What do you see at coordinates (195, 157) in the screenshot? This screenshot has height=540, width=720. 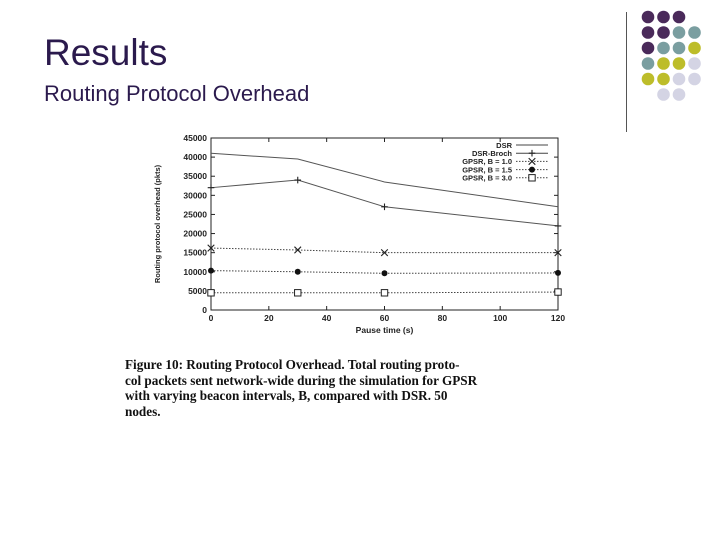 I see `y-tick-label: 40000` at bounding box center [195, 157].